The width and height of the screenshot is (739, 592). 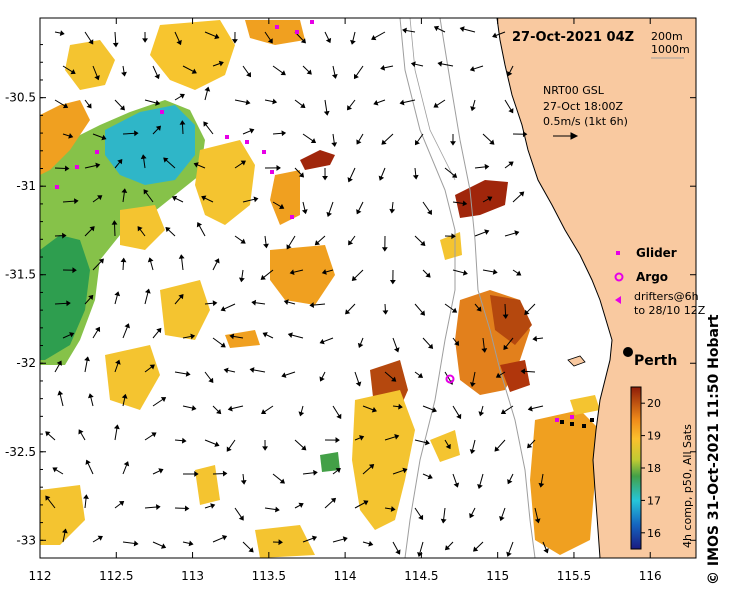 I want to click on colorbar-tick-label: 20, so click(x=654, y=403).